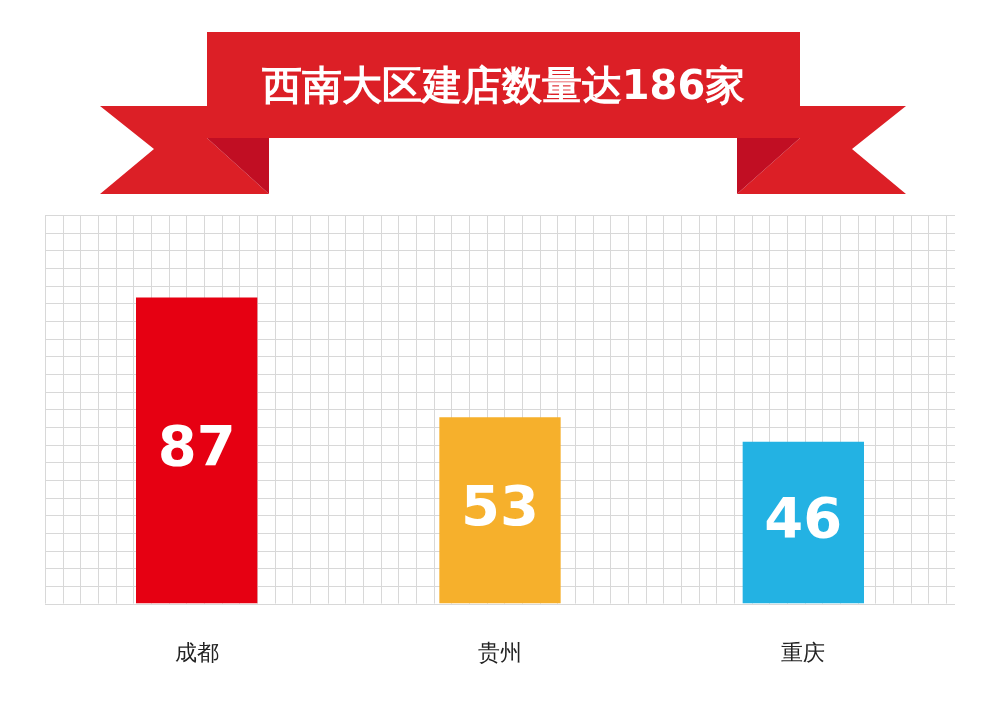 The image size is (1001, 708). What do you see at coordinates (500, 652) in the screenshot?
I see `x-tick-label: 贵州` at bounding box center [500, 652].